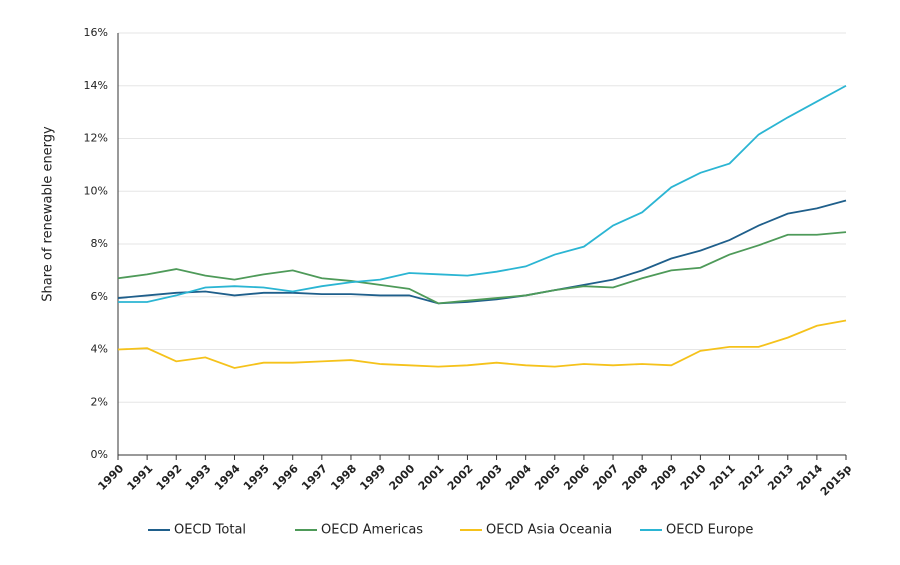 The image size is (900, 565). I want to click on x-tick-label: 2005, so click(547, 477).